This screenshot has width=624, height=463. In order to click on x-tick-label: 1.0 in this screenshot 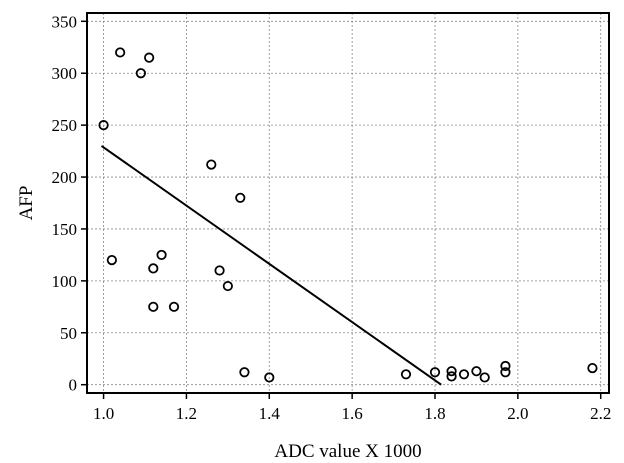, I will do `click(103, 413)`.